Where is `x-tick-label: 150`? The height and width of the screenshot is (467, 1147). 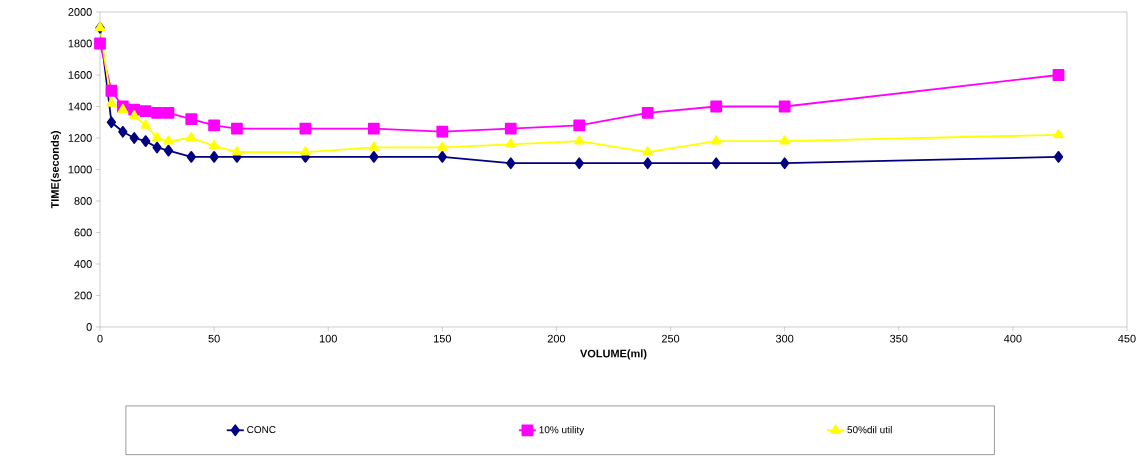 x-tick-label: 150 is located at coordinates (443, 338).